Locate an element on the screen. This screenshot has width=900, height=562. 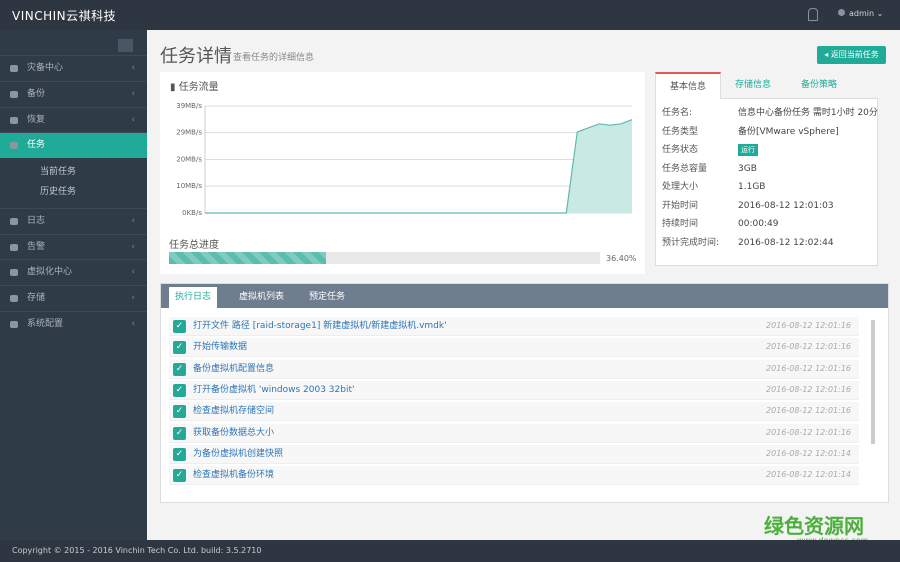
info-tab: 备份策略 is located at coordinates (819, 84).